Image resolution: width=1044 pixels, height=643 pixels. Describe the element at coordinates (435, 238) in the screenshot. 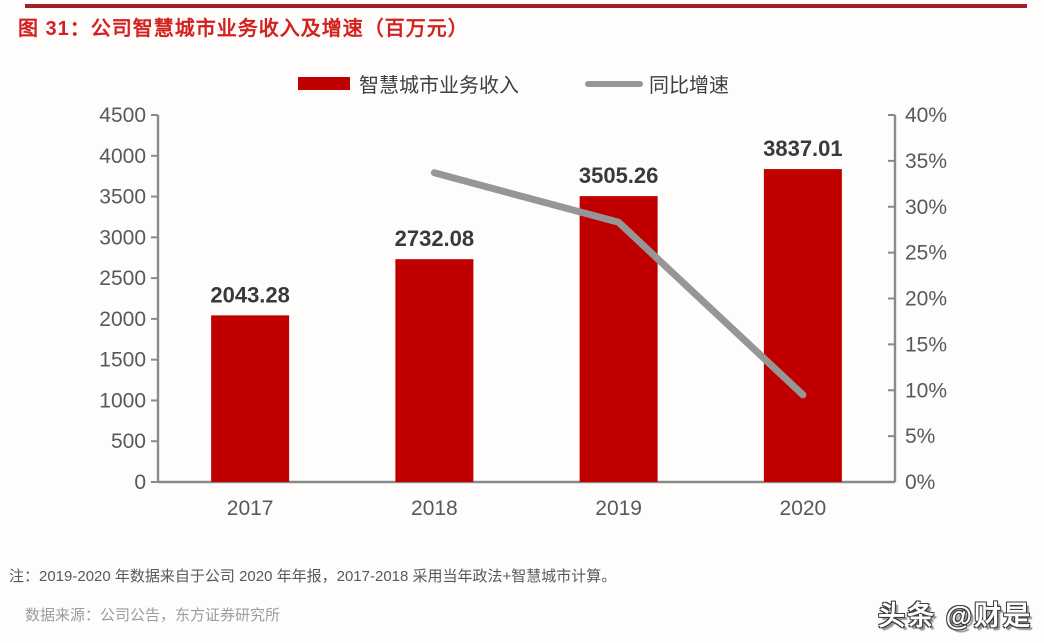

I see `bar-value-label: 2732.08` at that location.